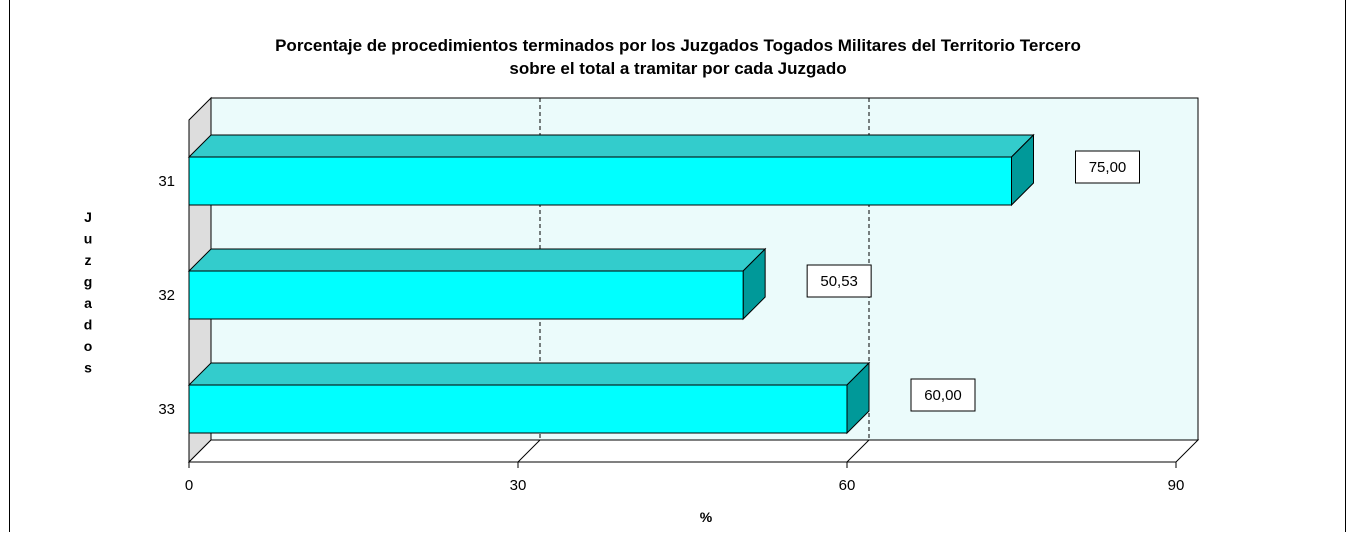  Describe the element at coordinates (693, 451) in the screenshot. I see `plot-floor` at that location.